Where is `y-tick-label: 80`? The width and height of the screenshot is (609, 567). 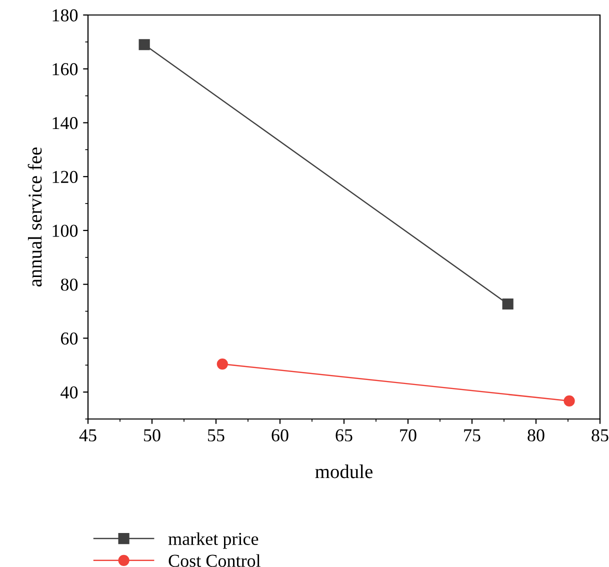 y-tick-label: 80 is located at coordinates (69, 284).